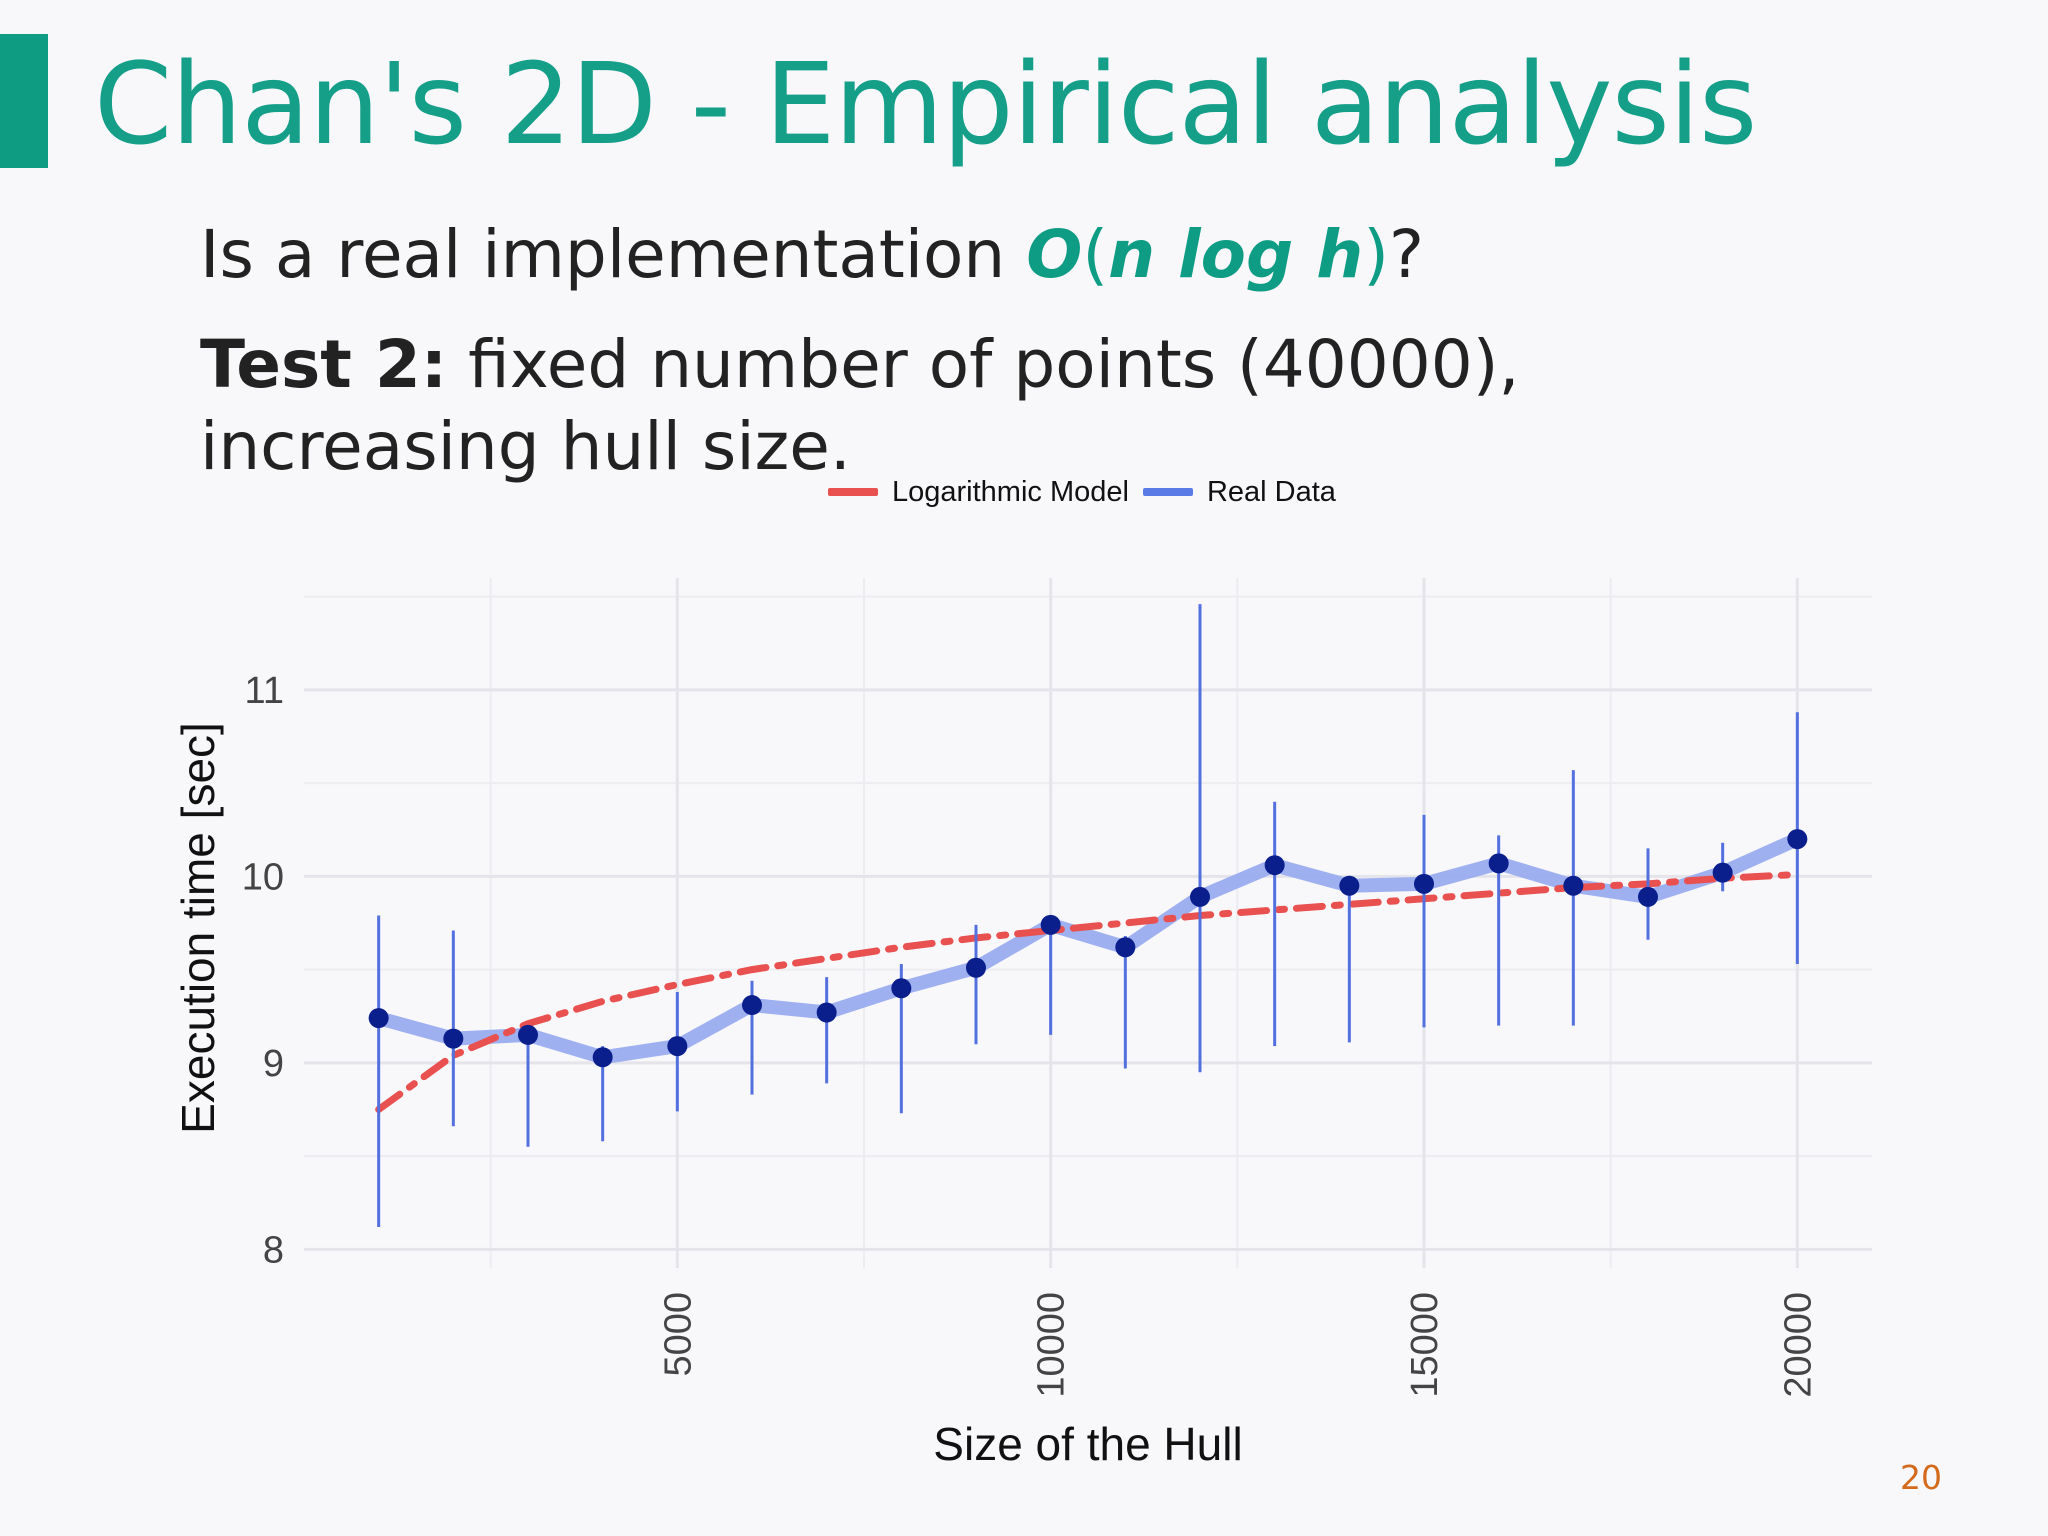  I want to click on x-tick-labels: 5000 10000 15000 20000, so click(1238, 1345).